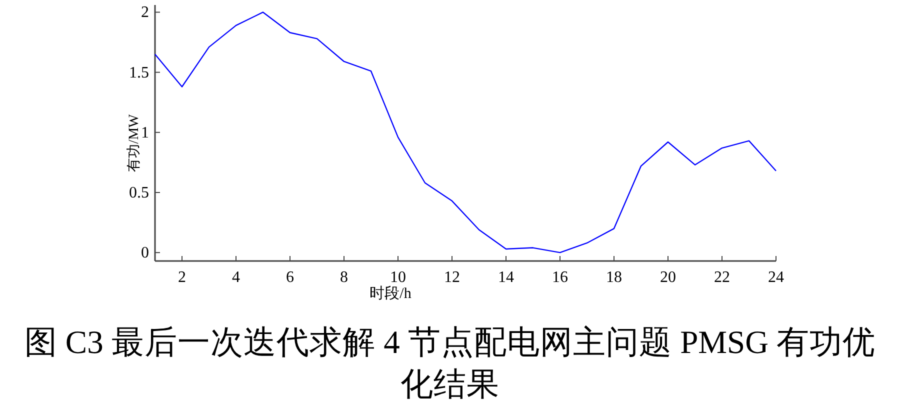 The width and height of the screenshot is (900, 416). Describe the element at coordinates (139, 193) in the screenshot. I see `y-tick-label: 0.5` at that location.